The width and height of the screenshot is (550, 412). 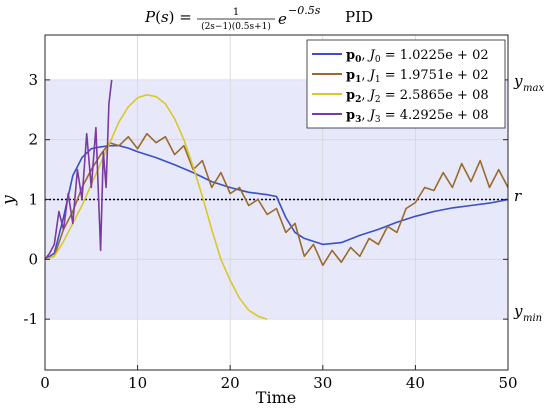 What do you see at coordinates (137, 383) in the screenshot?
I see `x-tick-label: 10` at bounding box center [137, 383].